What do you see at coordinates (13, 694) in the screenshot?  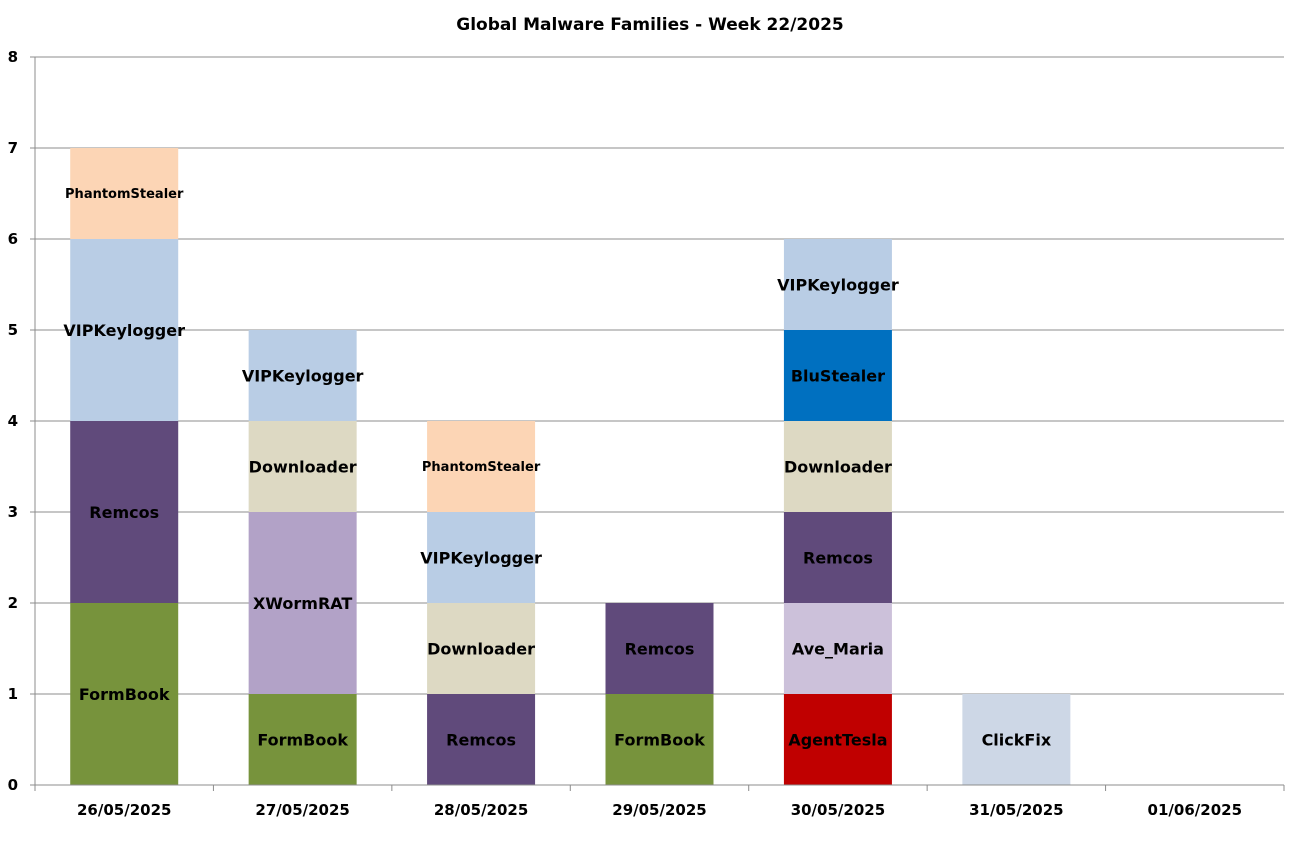 I see `y-tick-label: 1` at bounding box center [13, 694].